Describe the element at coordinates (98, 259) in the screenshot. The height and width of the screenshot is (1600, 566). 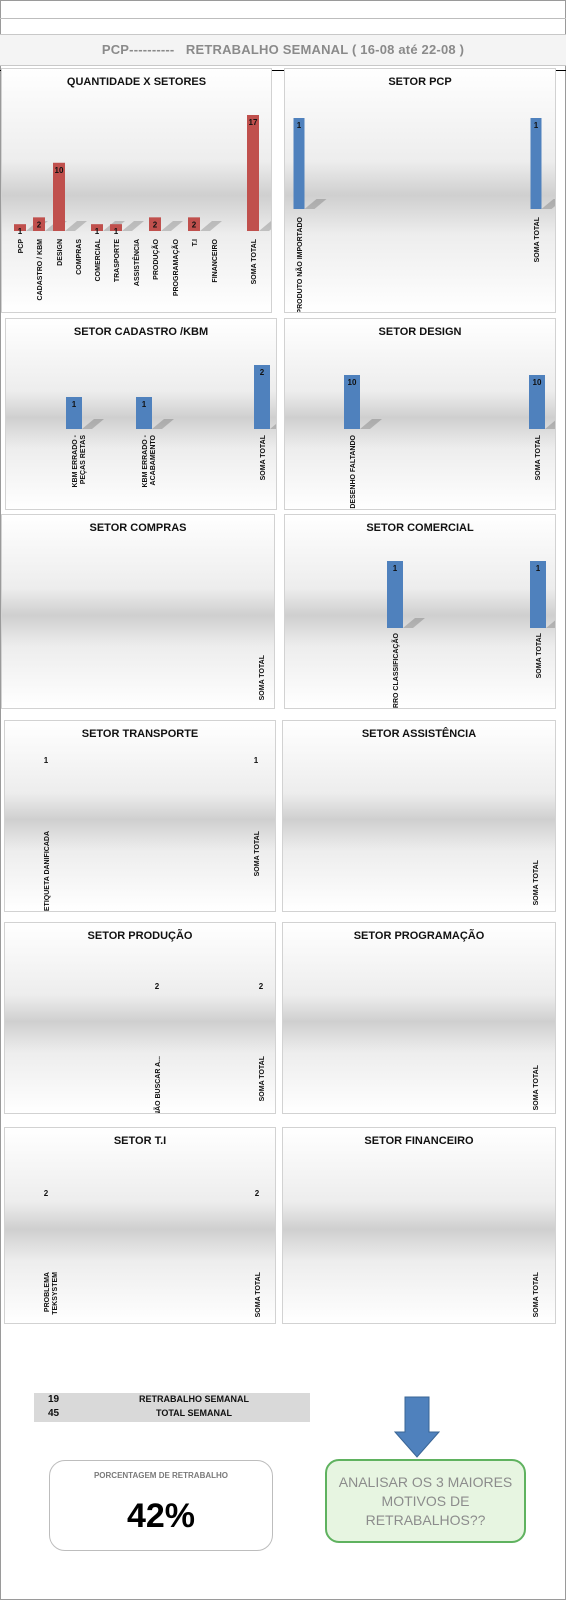
I see `category-label: COMERCIAL` at that location.